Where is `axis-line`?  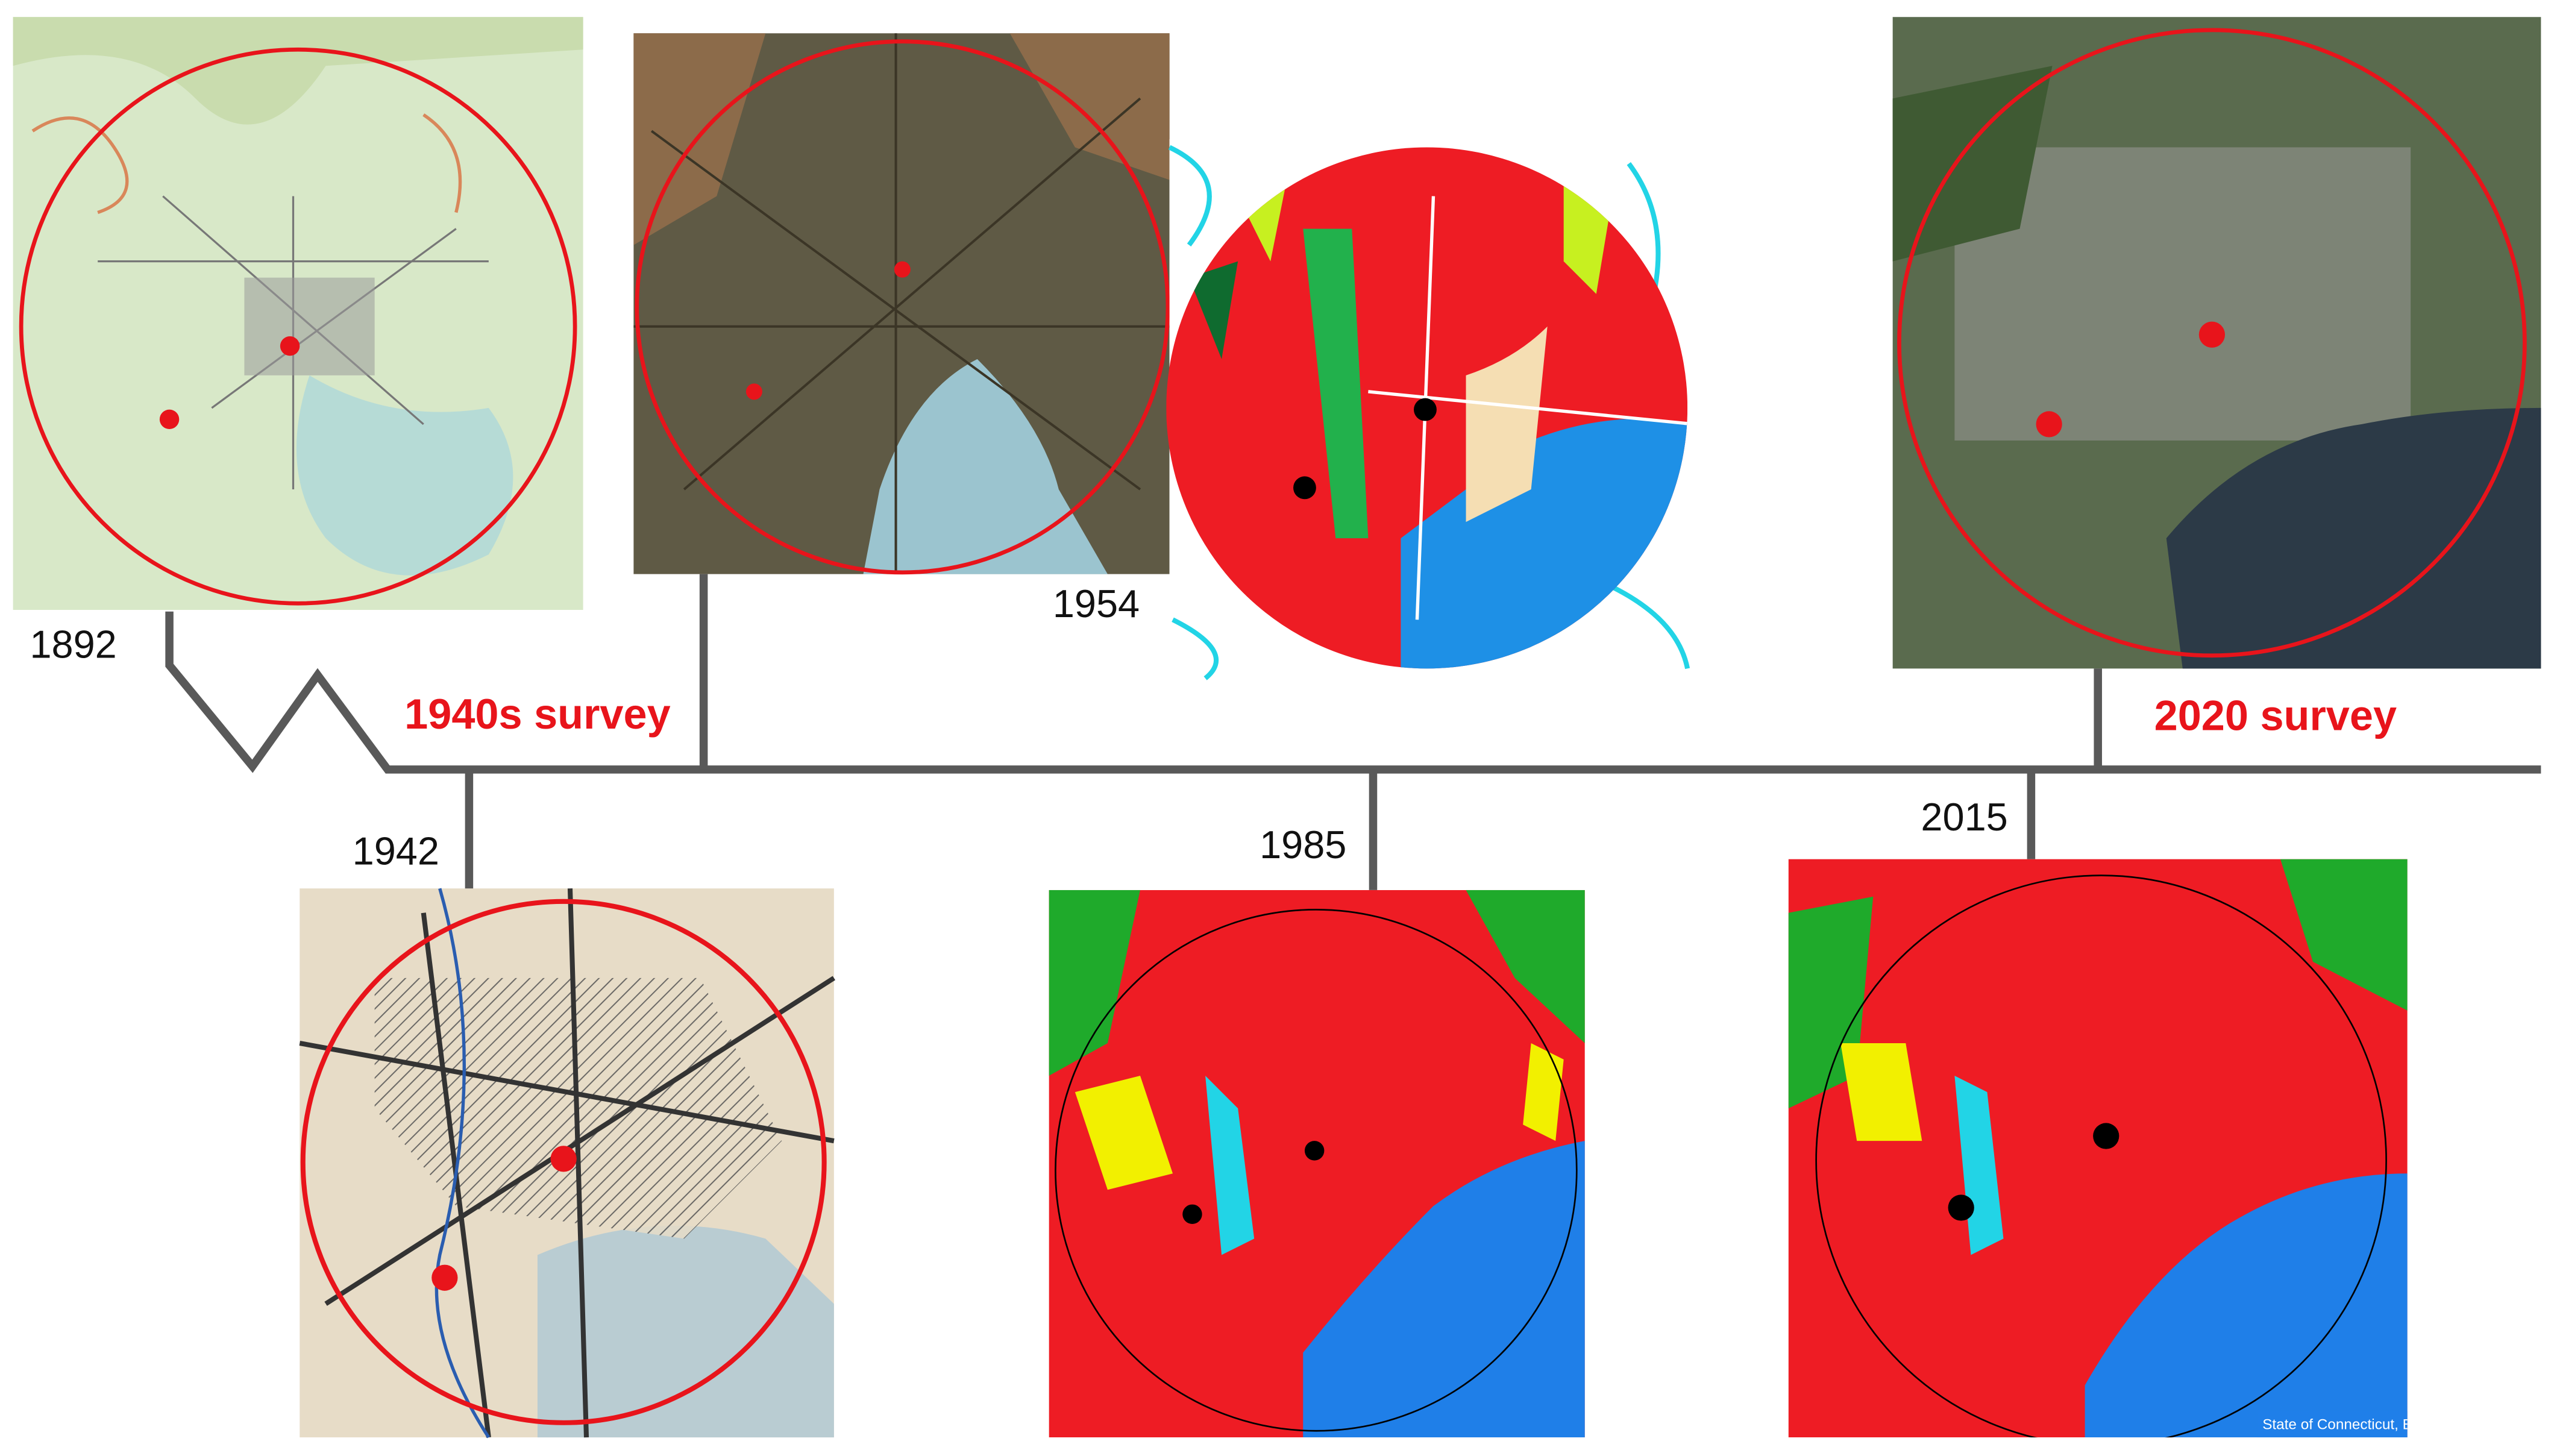
axis-line is located at coordinates (1353, 692).